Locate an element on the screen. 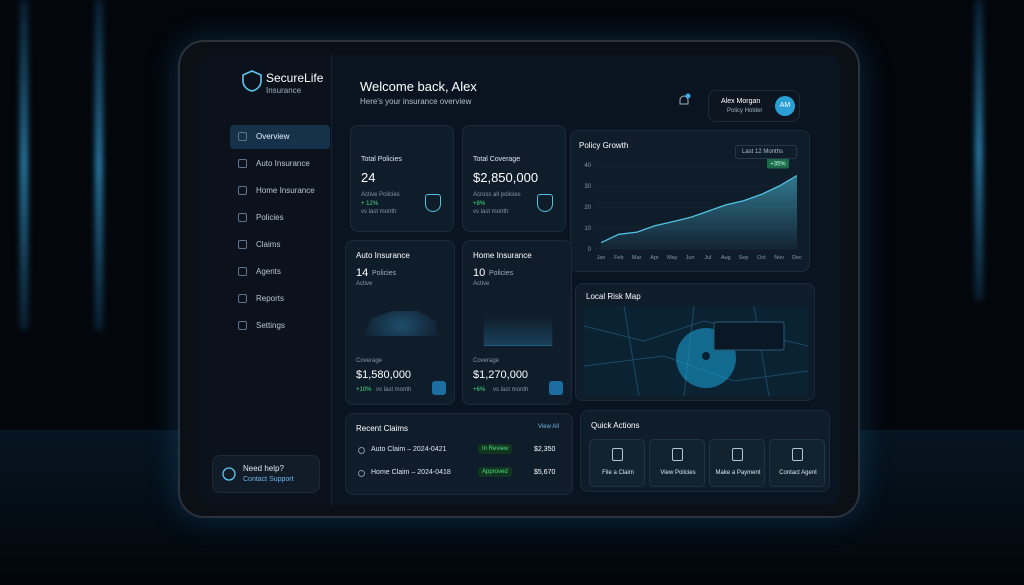 Image resolution: width=1024 pixels, height=585 pixels. area is located at coordinates (699, 212).